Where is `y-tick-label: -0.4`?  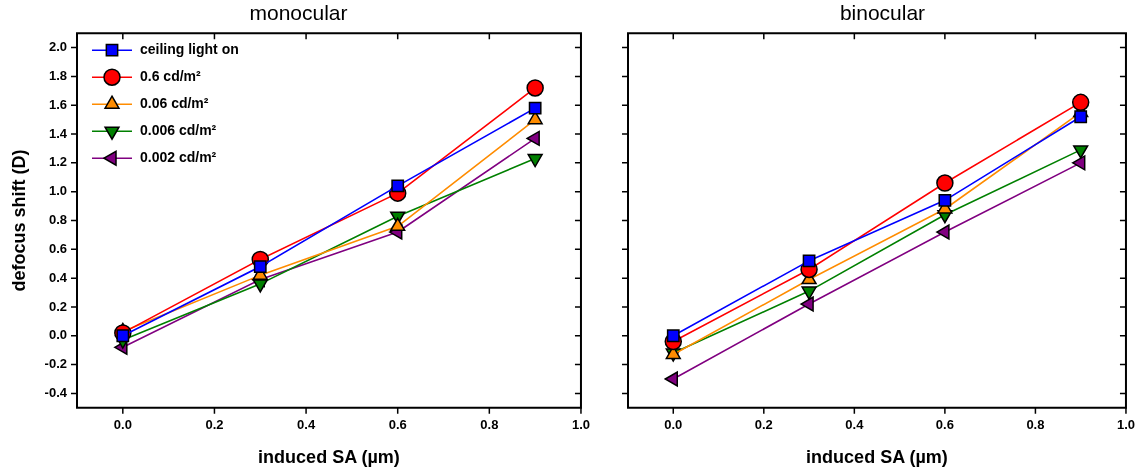
y-tick-label: -0.4 is located at coordinates (56, 392).